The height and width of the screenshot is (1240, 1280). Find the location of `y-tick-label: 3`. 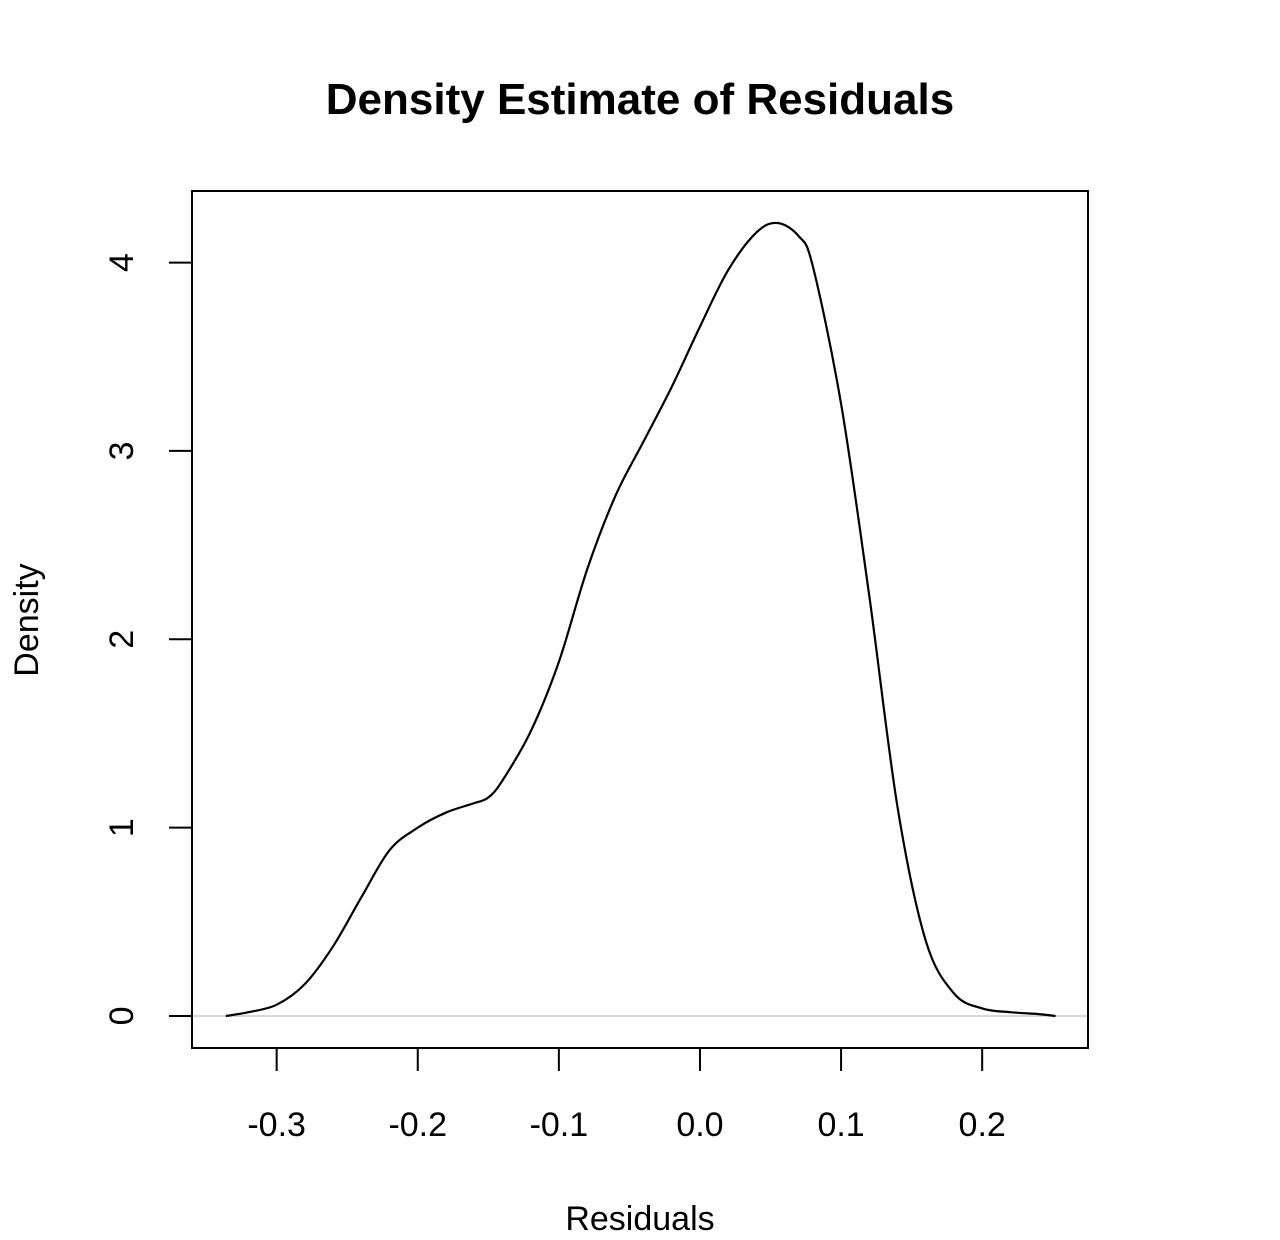

y-tick-label: 3 is located at coordinates (122, 450).